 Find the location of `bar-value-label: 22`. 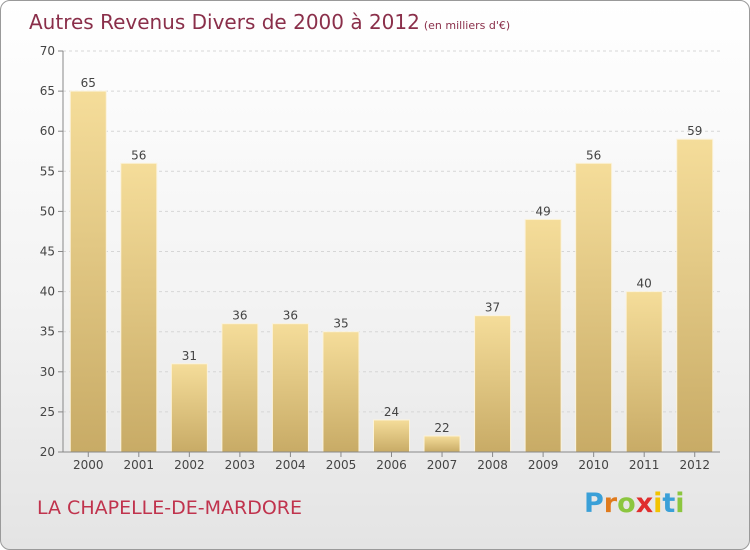

bar-value-label: 22 is located at coordinates (441, 428).